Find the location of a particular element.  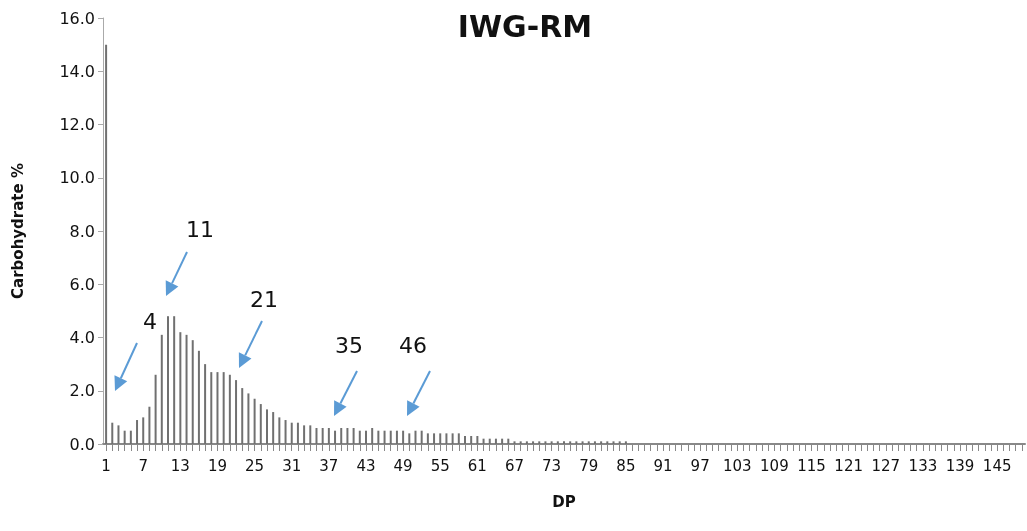

x-tick-label: 13 is located at coordinates (180, 465).